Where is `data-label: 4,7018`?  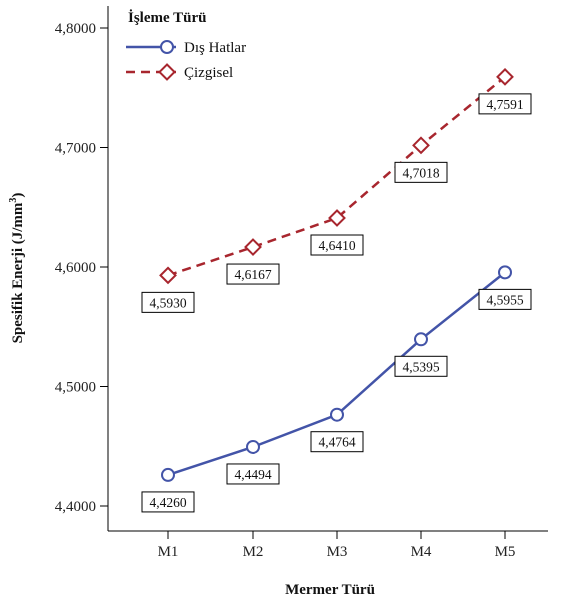
data-label: 4,7018 is located at coordinates (421, 172).